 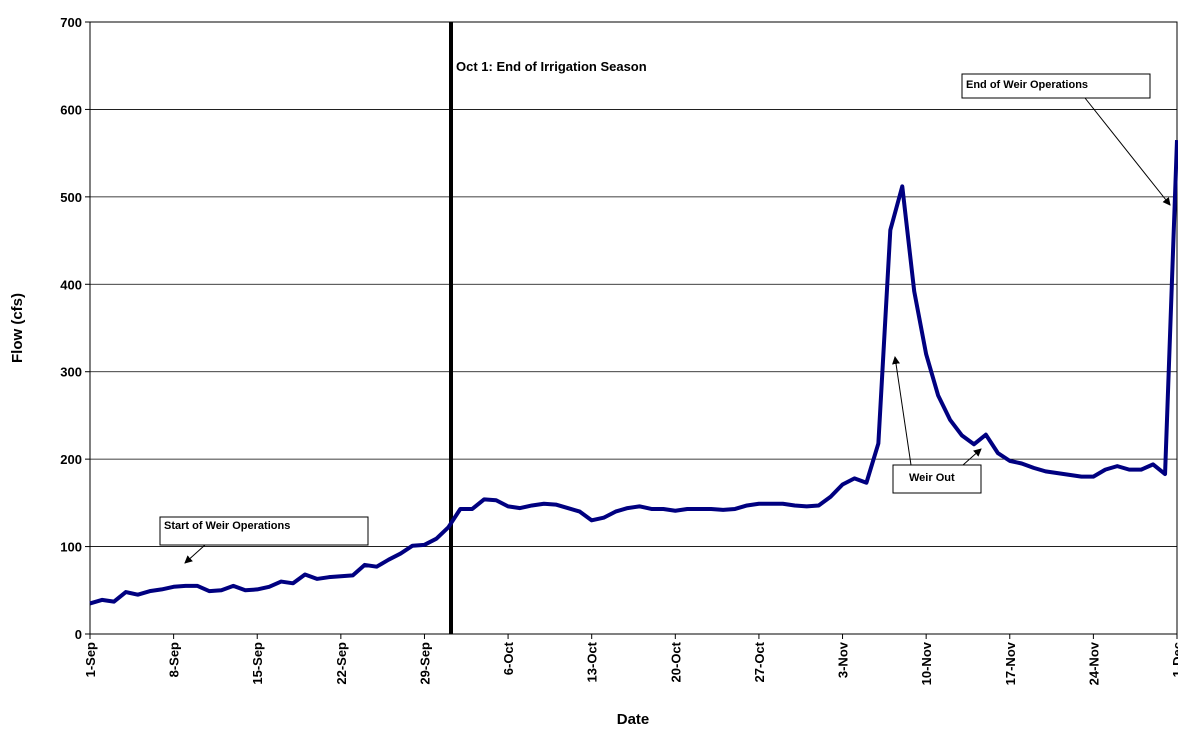 What do you see at coordinates (90, 659) in the screenshot?
I see `x-tick-label: 1-Sep` at bounding box center [90, 659].